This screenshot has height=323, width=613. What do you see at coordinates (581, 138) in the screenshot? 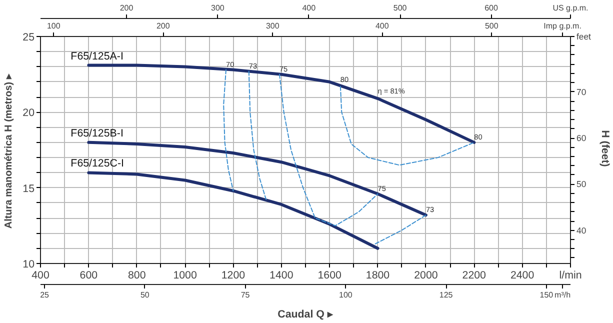
I see `y2-tick-label: 60` at bounding box center [581, 138].